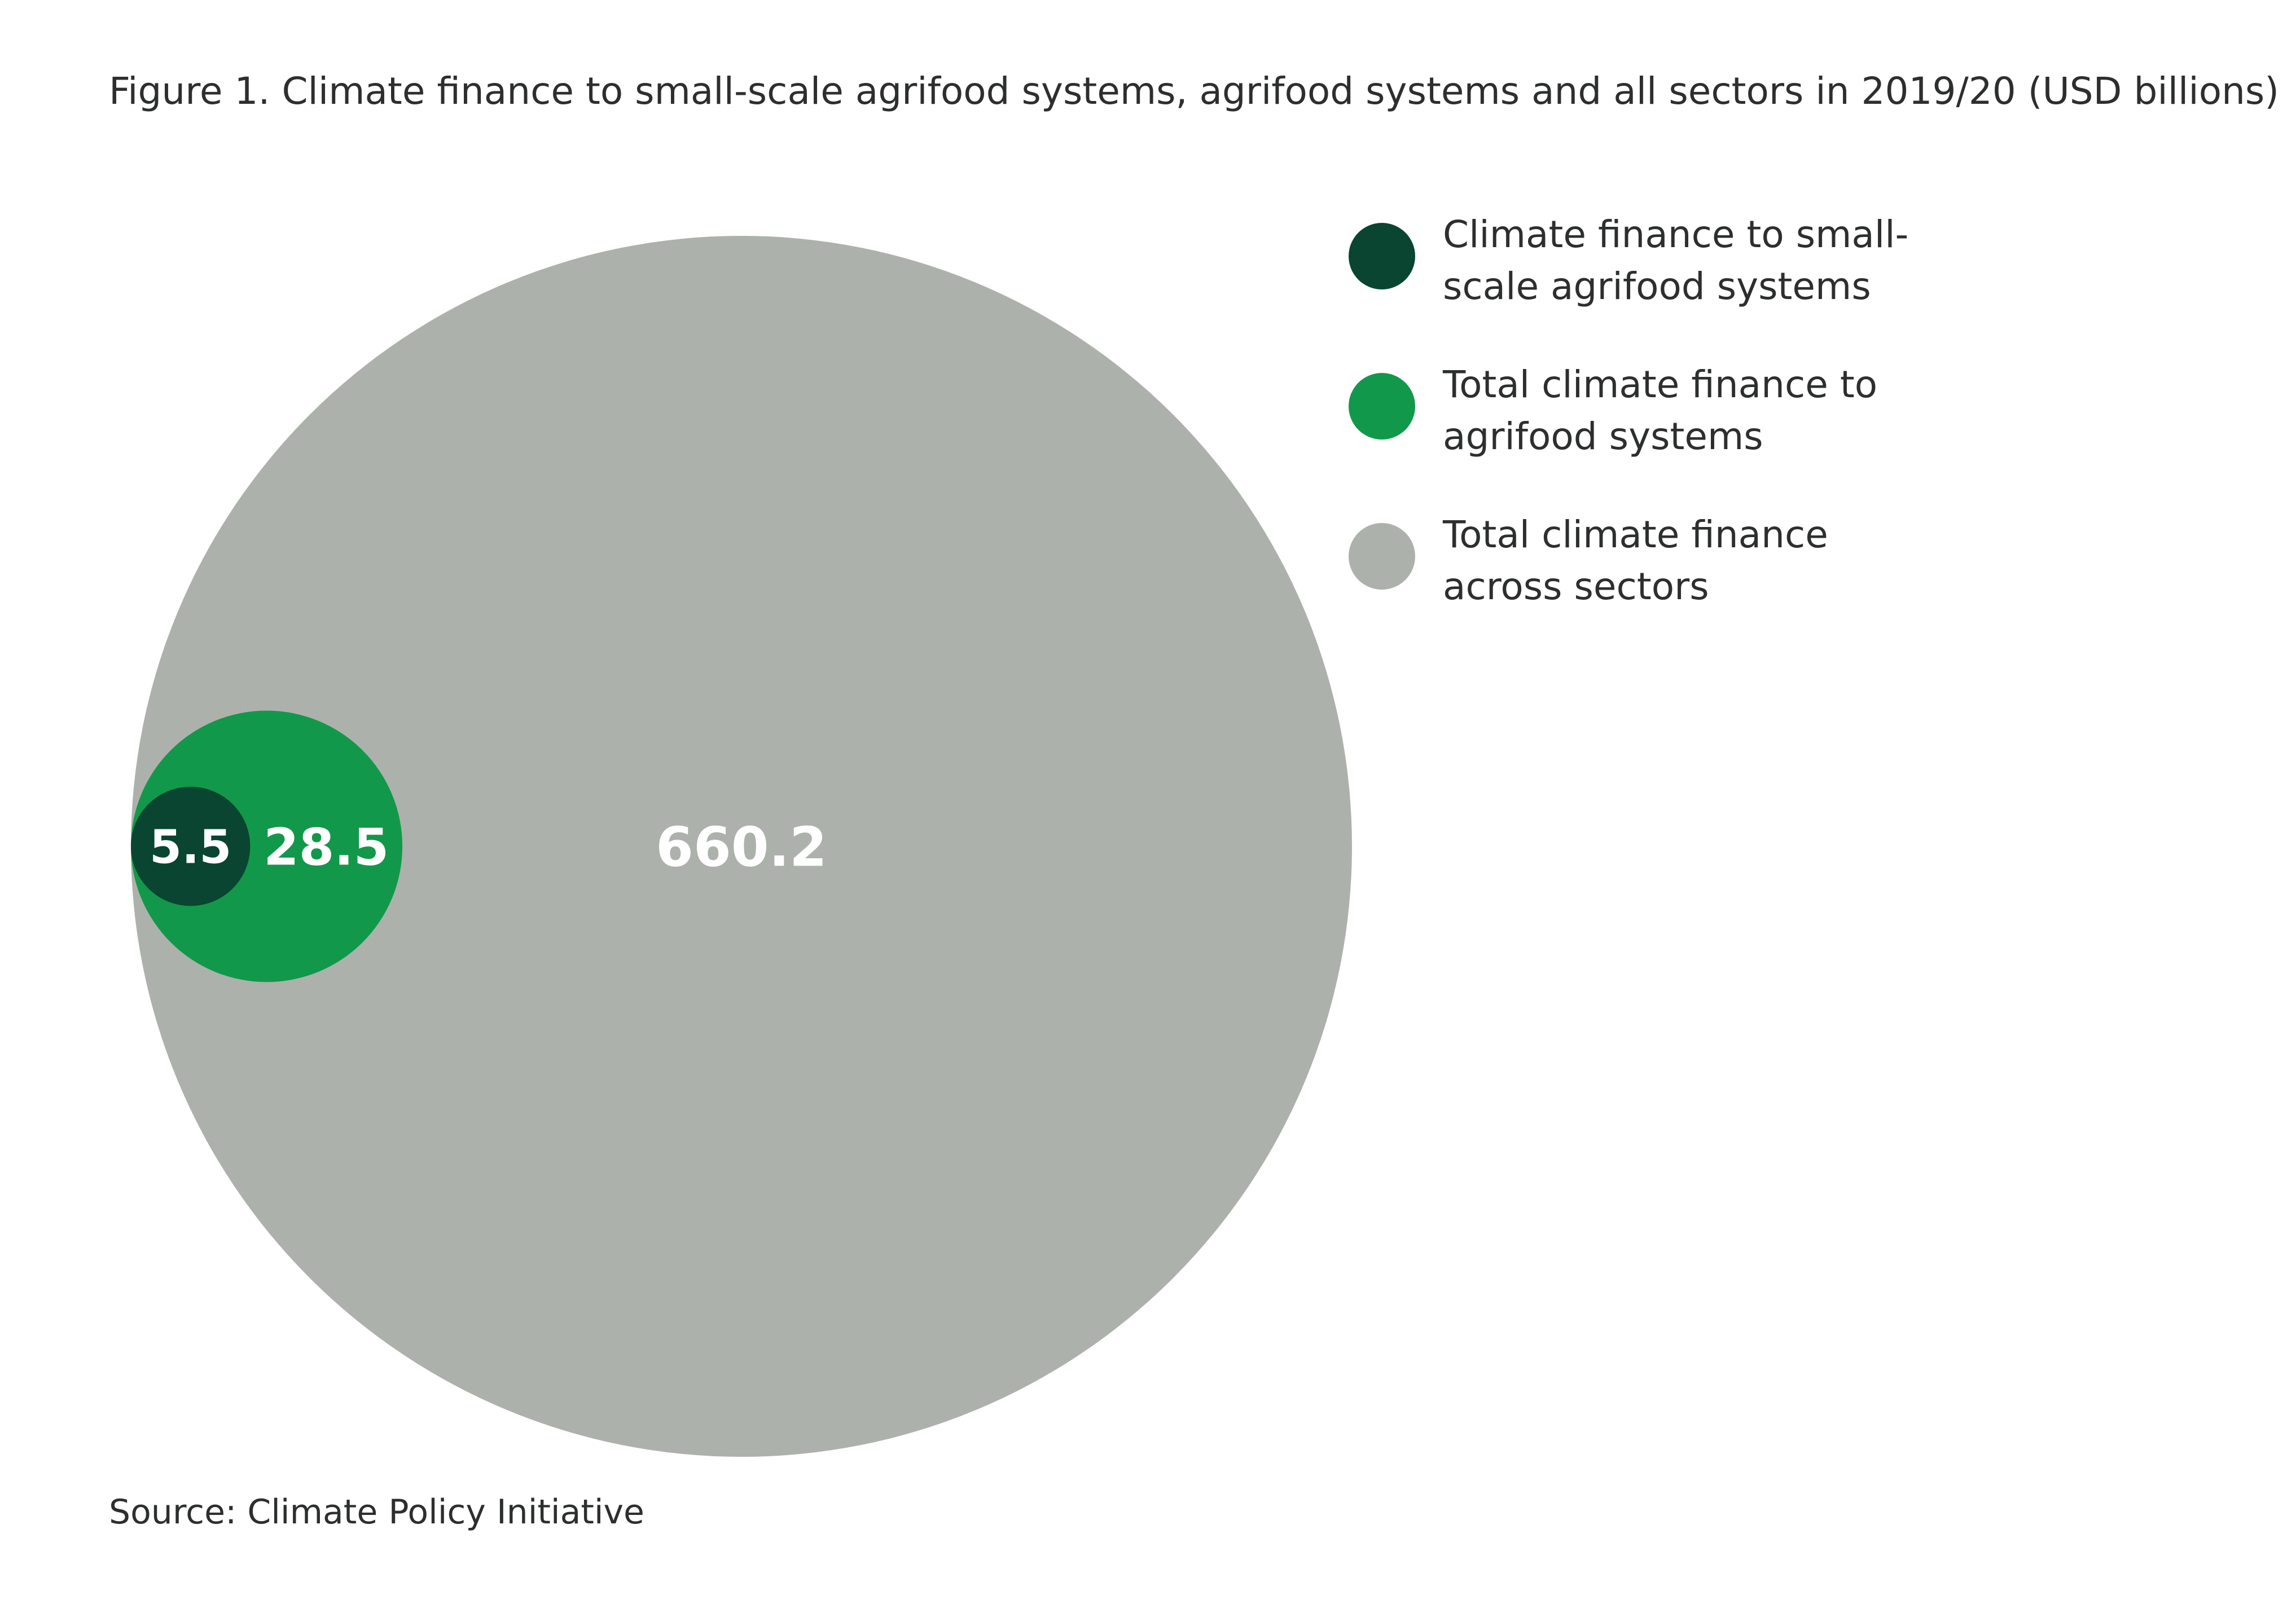 Image resolution: width=2296 pixels, height=1599 pixels. I want to click on legend-swatch-agrifood, so click(1382, 406).